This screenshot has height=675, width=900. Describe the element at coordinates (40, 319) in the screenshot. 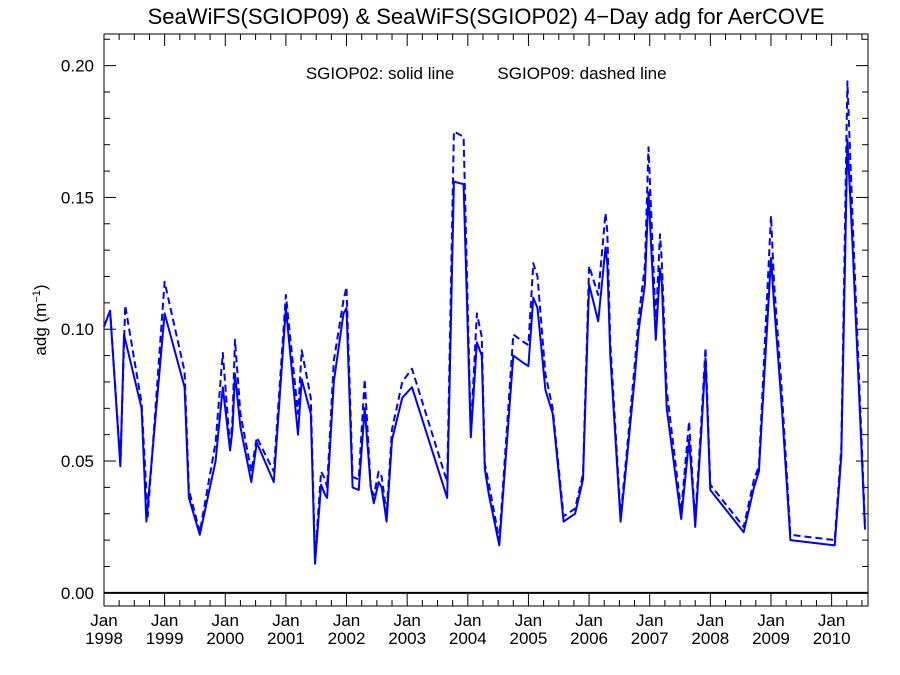

I see `y-axis-label: adg (m−1)` at that location.